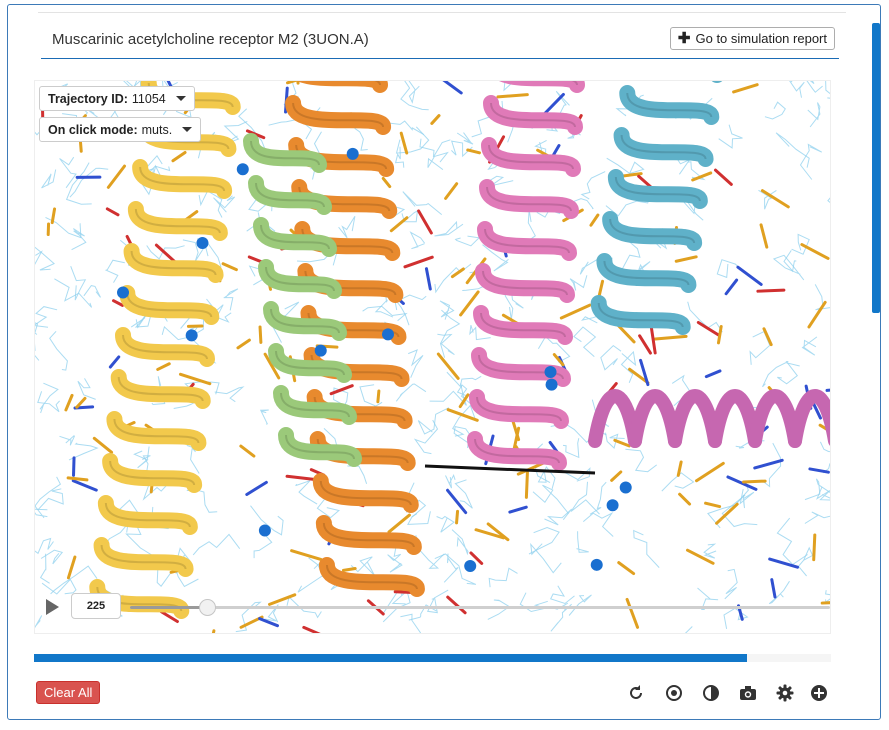 This screenshot has height=730, width=889. I want to click on go-to-report-button: ✚ Go to simulation report, so click(752, 38).